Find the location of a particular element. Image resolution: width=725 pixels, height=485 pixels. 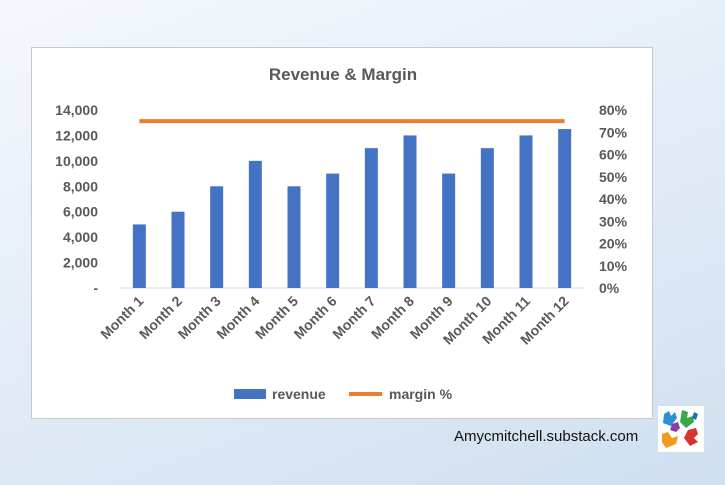

y-right-tick-label: 60% is located at coordinates (613, 155).